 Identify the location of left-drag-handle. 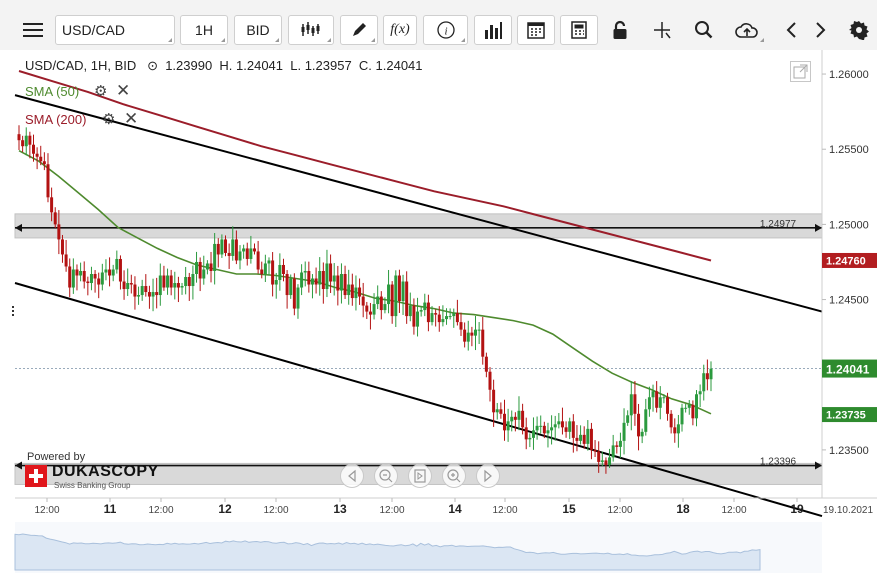
(13, 311).